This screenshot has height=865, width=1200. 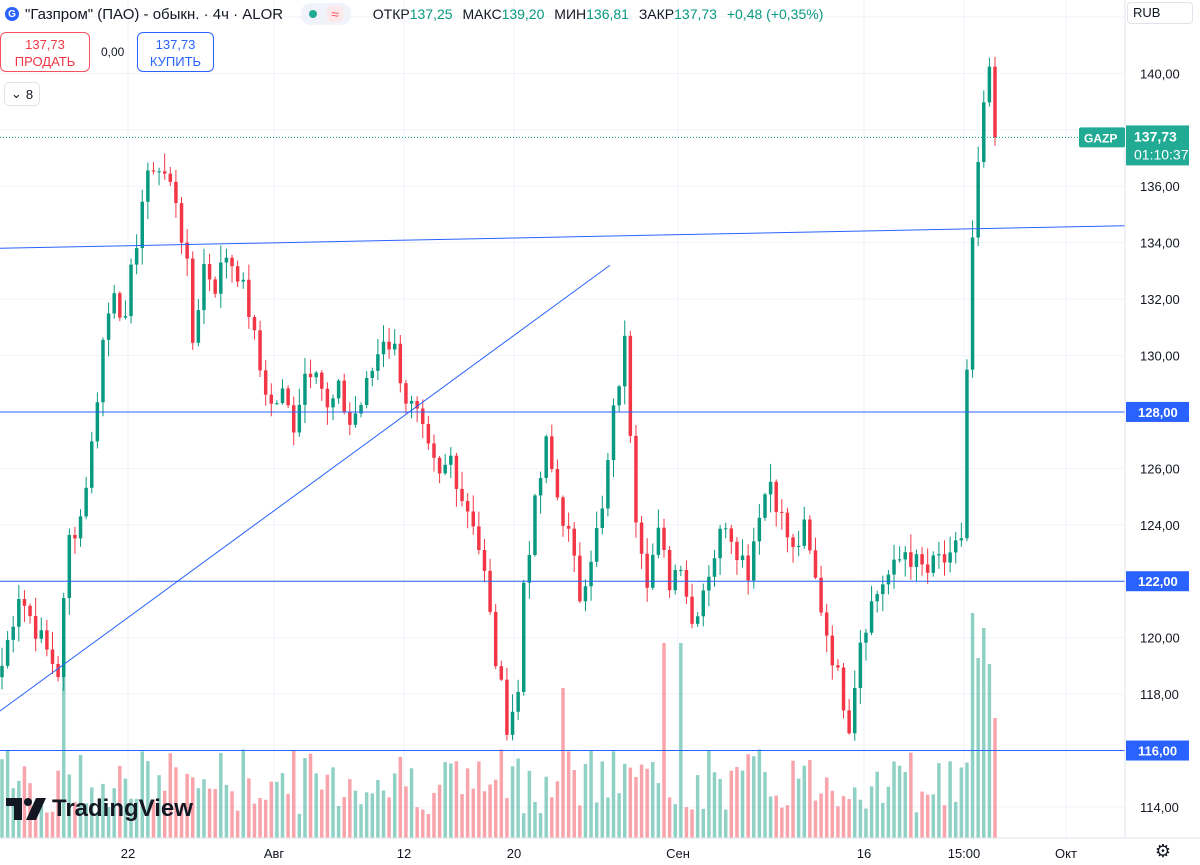 I want to click on symbol-logo-icon: G, so click(x=12, y=14).